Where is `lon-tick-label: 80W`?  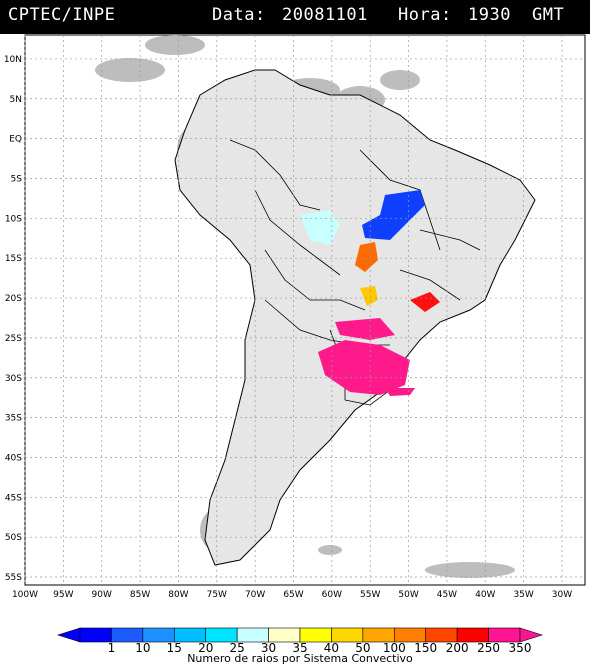
lon-tick-label: 80W is located at coordinates (178, 595).